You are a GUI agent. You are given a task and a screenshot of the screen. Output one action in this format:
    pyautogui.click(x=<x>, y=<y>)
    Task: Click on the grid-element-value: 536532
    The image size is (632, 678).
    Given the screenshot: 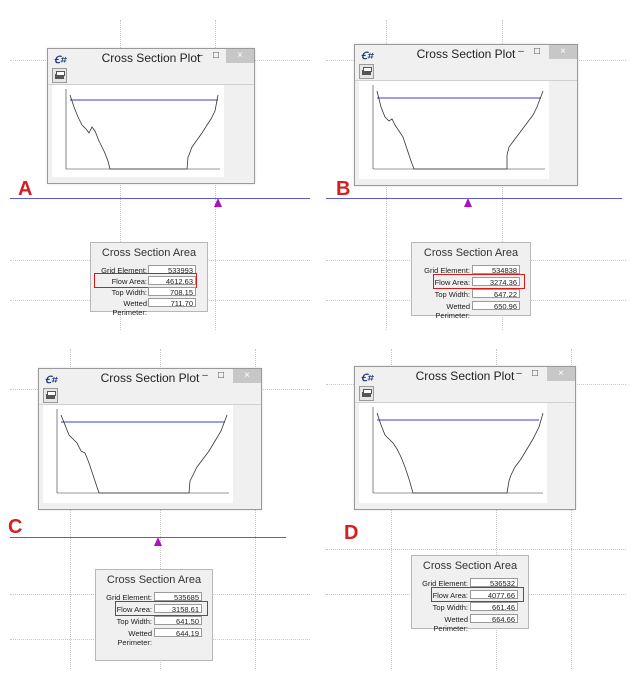 What is the action you would take?
    pyautogui.click(x=494, y=583)
    